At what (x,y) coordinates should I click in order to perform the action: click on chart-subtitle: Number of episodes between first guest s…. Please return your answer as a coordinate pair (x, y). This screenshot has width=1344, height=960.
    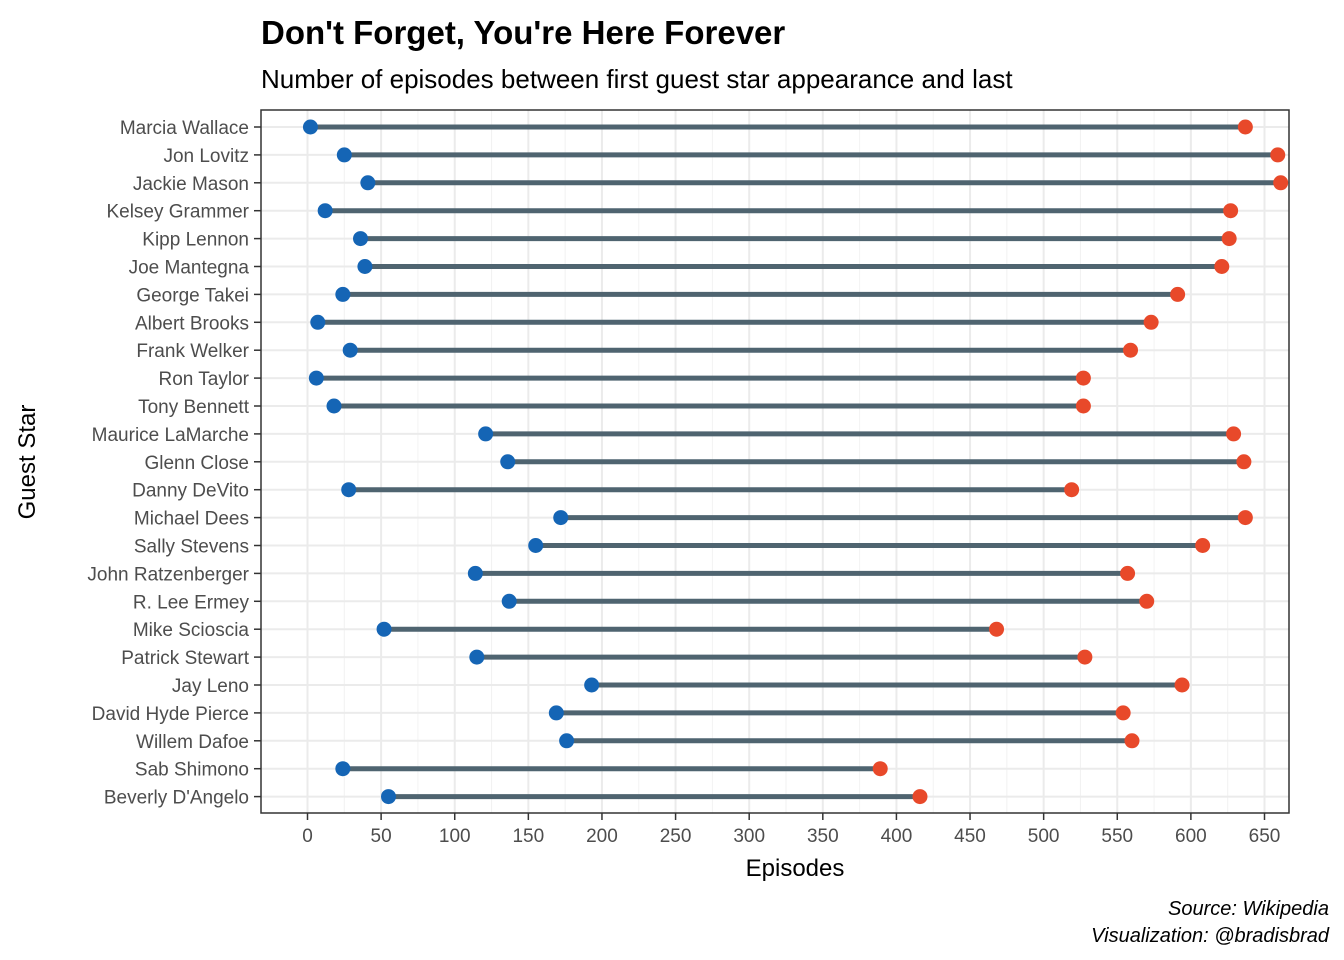
    Looking at the image, I should click on (637, 79).